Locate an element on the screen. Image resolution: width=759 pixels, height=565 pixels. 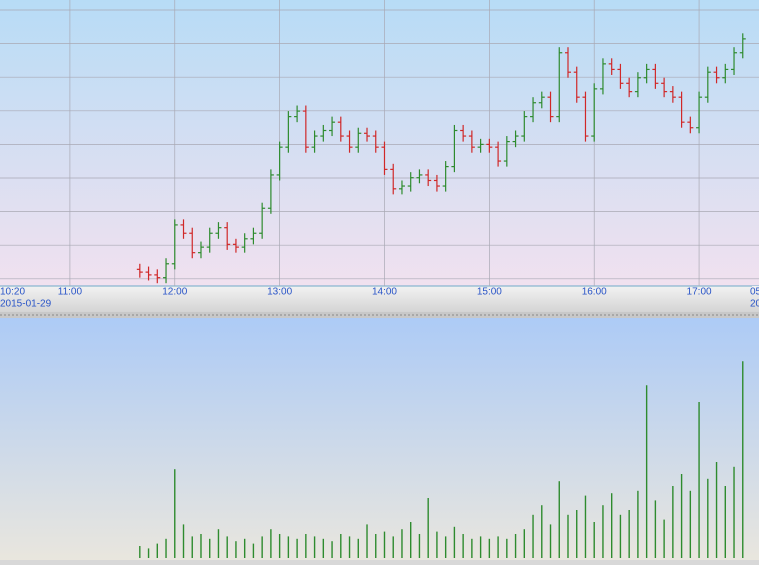
x-tick-label: 13:00 is located at coordinates (279, 292).